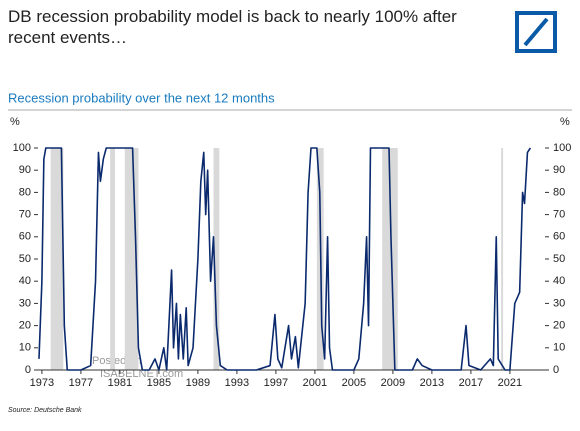  What do you see at coordinates (354, 383) in the screenshot?
I see `x-tick-label: 2005` at bounding box center [354, 383].